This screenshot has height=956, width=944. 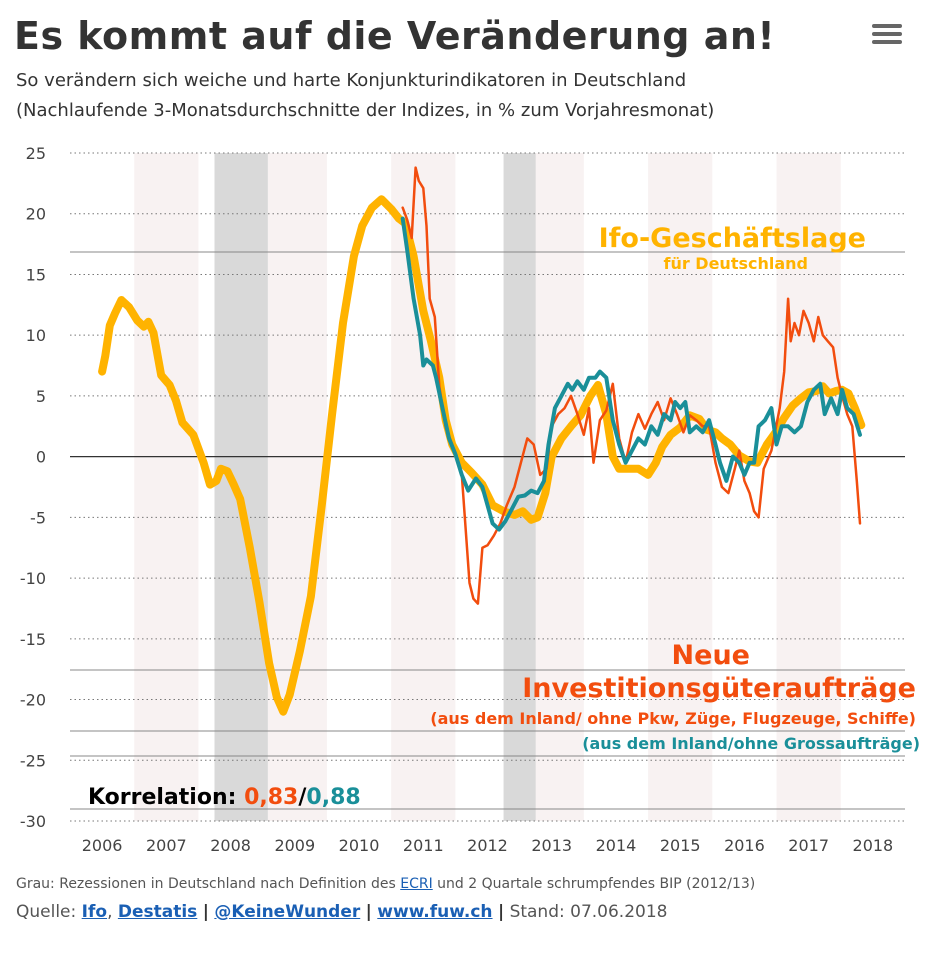 I want to click on y-tick-label: -15, so click(x=33, y=639).